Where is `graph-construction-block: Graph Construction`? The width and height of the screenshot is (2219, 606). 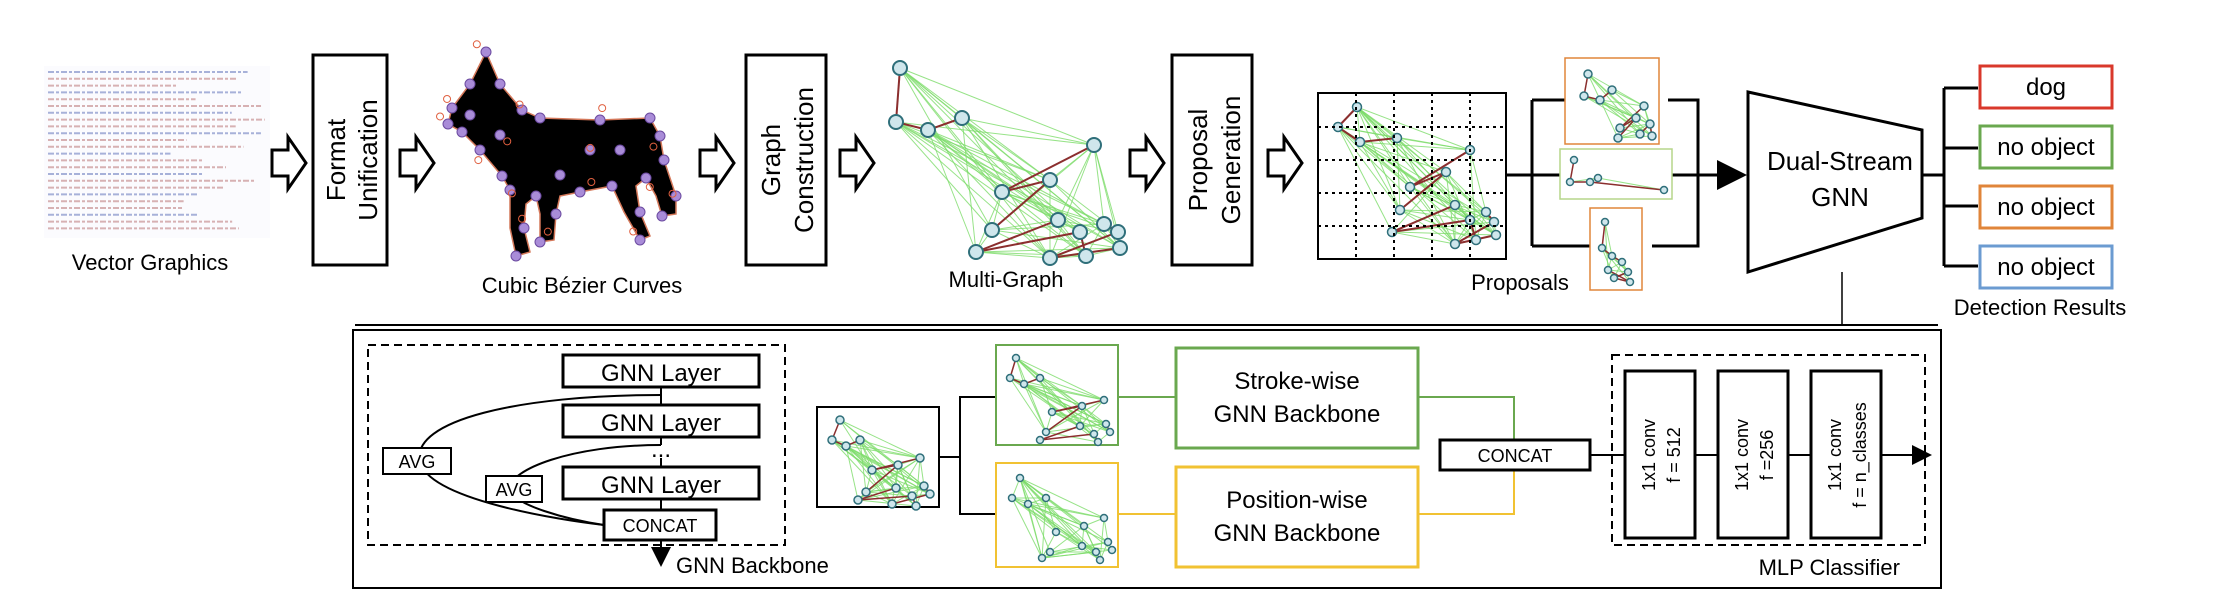
graph-construction-block: Graph Construction is located at coordinates (786, 160).